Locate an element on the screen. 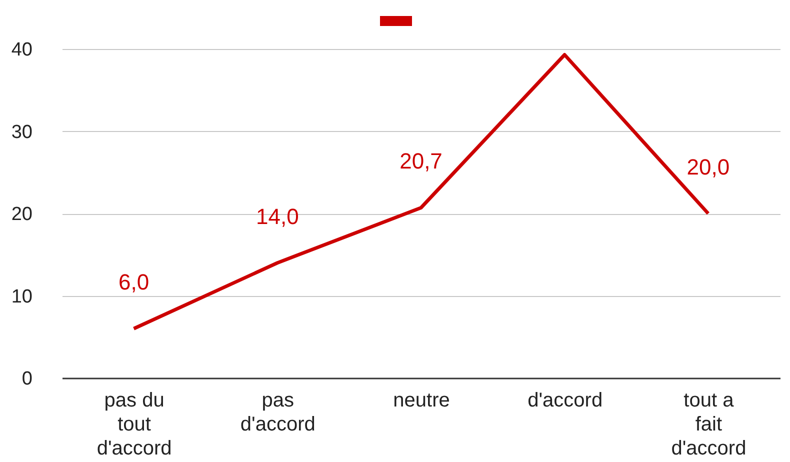 The image size is (790, 462). data-label: 20,0 is located at coordinates (708, 167).